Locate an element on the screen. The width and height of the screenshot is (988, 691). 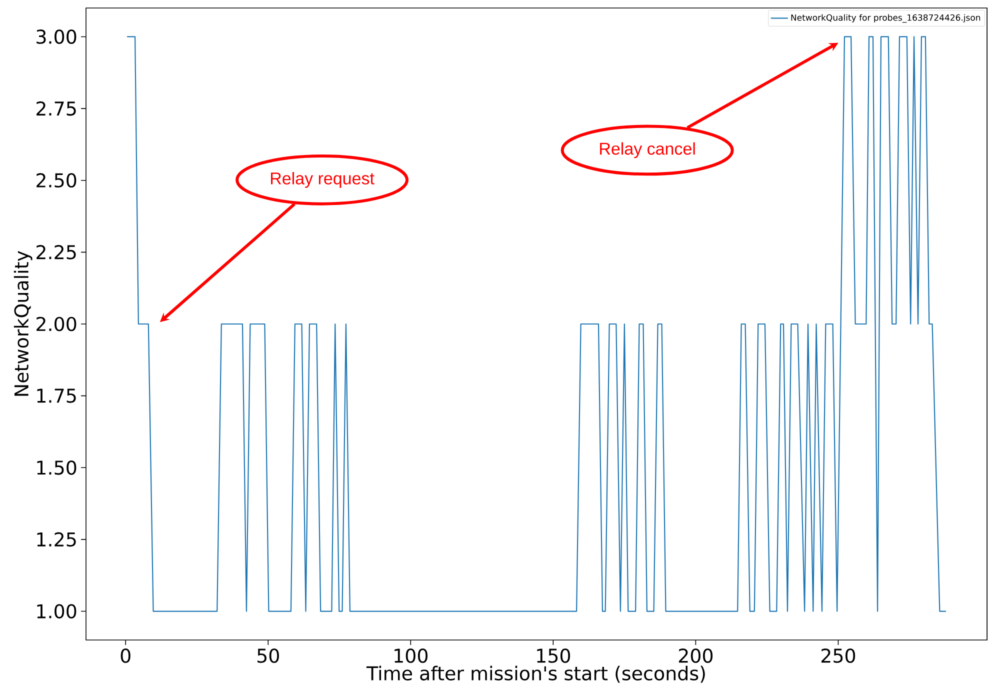
x-tick-label: 200 is located at coordinates (695, 655).